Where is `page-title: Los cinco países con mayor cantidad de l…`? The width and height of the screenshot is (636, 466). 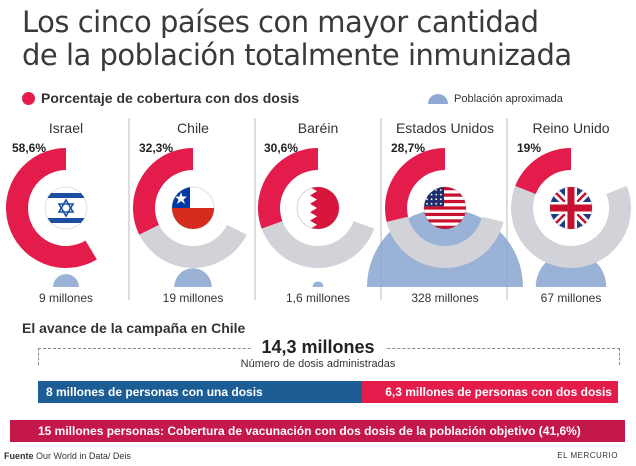
page-title: Los cinco países con mayor cantidad de l… is located at coordinates (322, 39).